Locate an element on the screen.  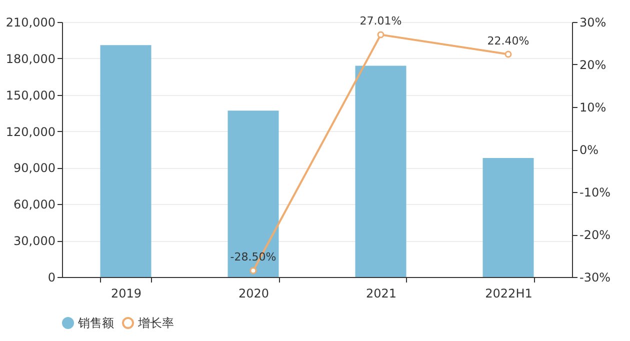
y-tick-label: 0 is located at coordinates (52, 277).